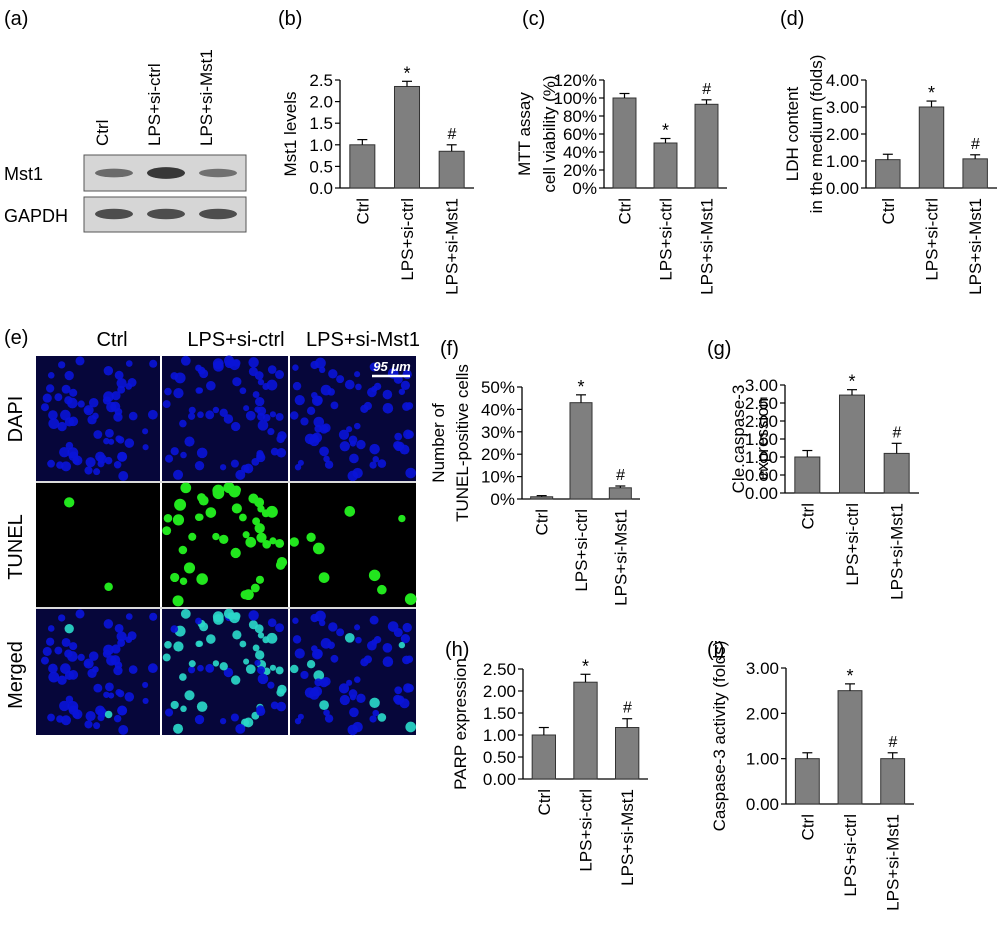 Image resolution: width=1000 pixels, height=930 pixels. I want to click on y-tick-label: 120%, so click(575, 80).